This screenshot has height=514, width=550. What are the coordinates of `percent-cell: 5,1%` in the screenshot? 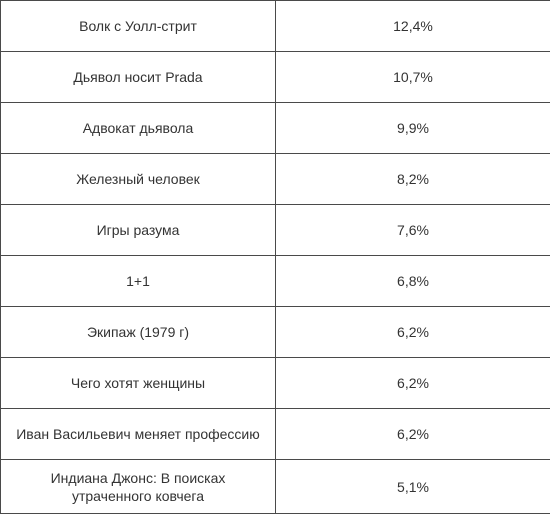 It's located at (413, 487).